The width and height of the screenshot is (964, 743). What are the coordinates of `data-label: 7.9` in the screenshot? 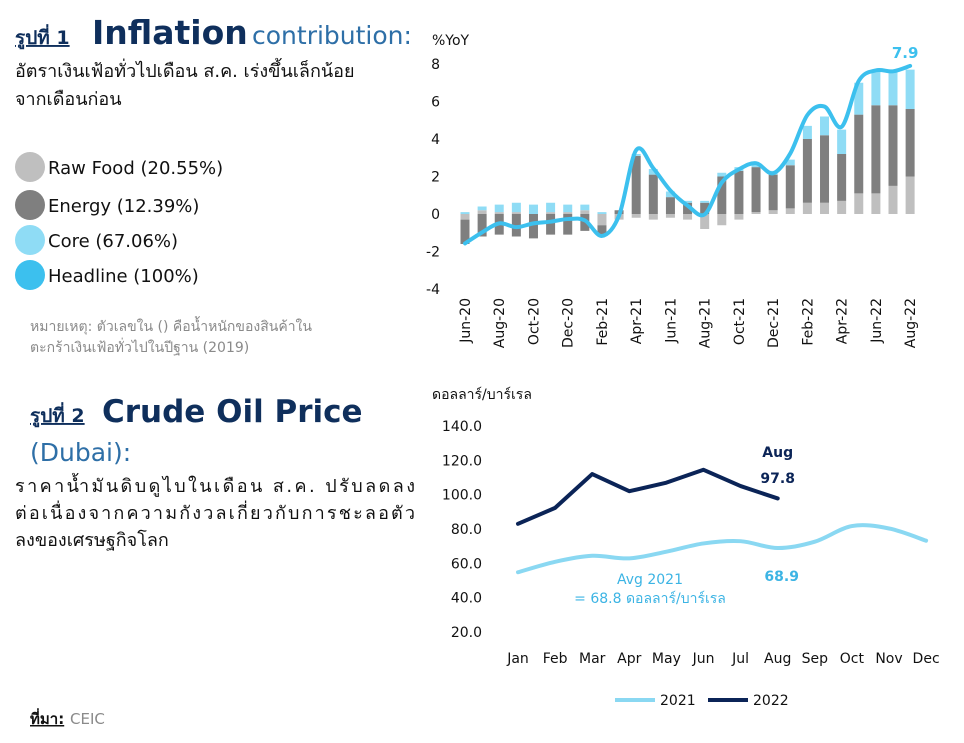 It's located at (905, 53).